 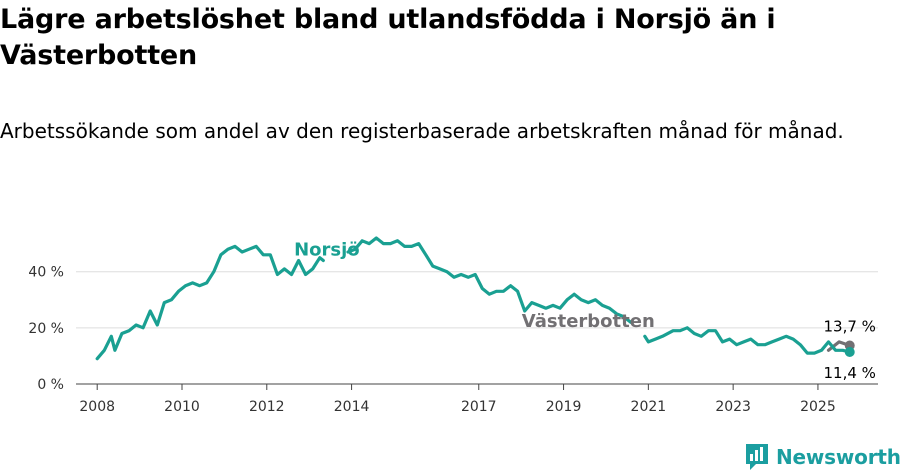 I want to click on x-tick-label: 2019, so click(x=564, y=407).